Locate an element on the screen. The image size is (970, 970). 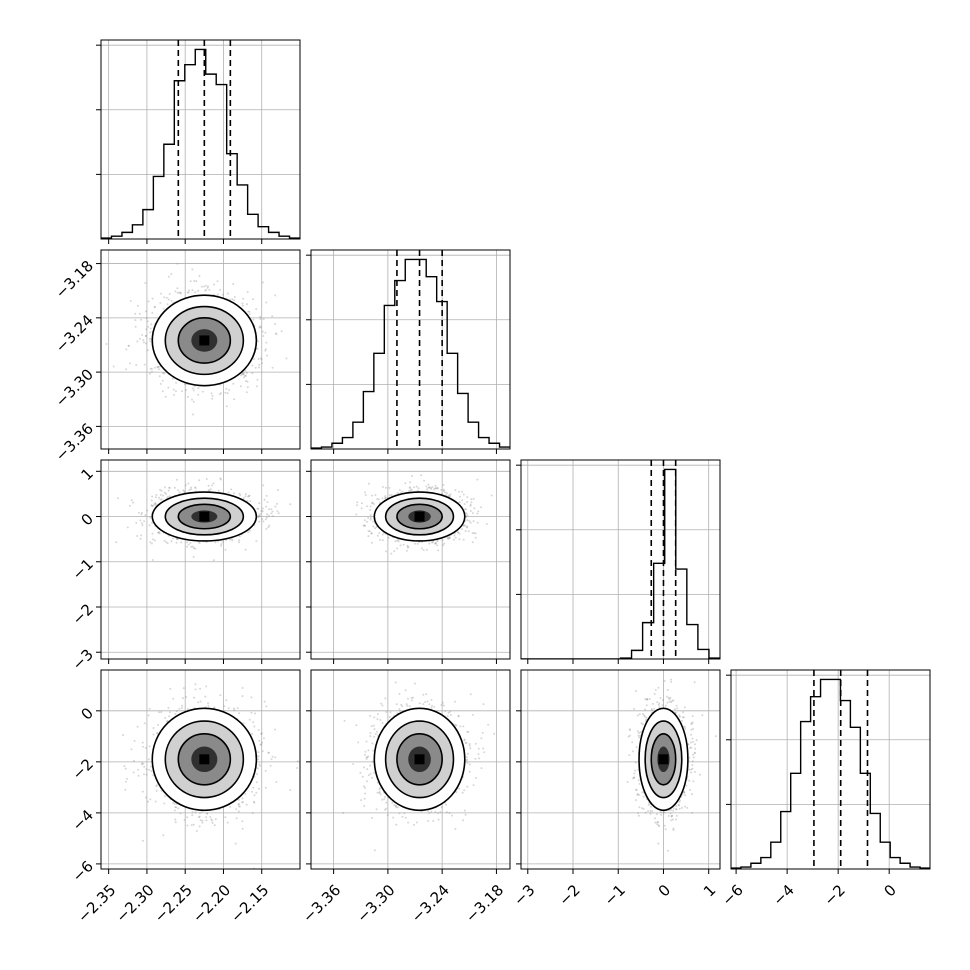
panel-frame is located at coordinates (200, 139).